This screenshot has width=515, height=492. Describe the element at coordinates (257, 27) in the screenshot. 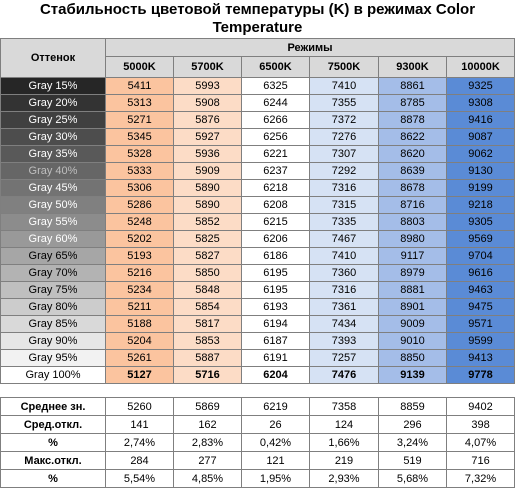

I see `title-line-2: Temperature` at that location.